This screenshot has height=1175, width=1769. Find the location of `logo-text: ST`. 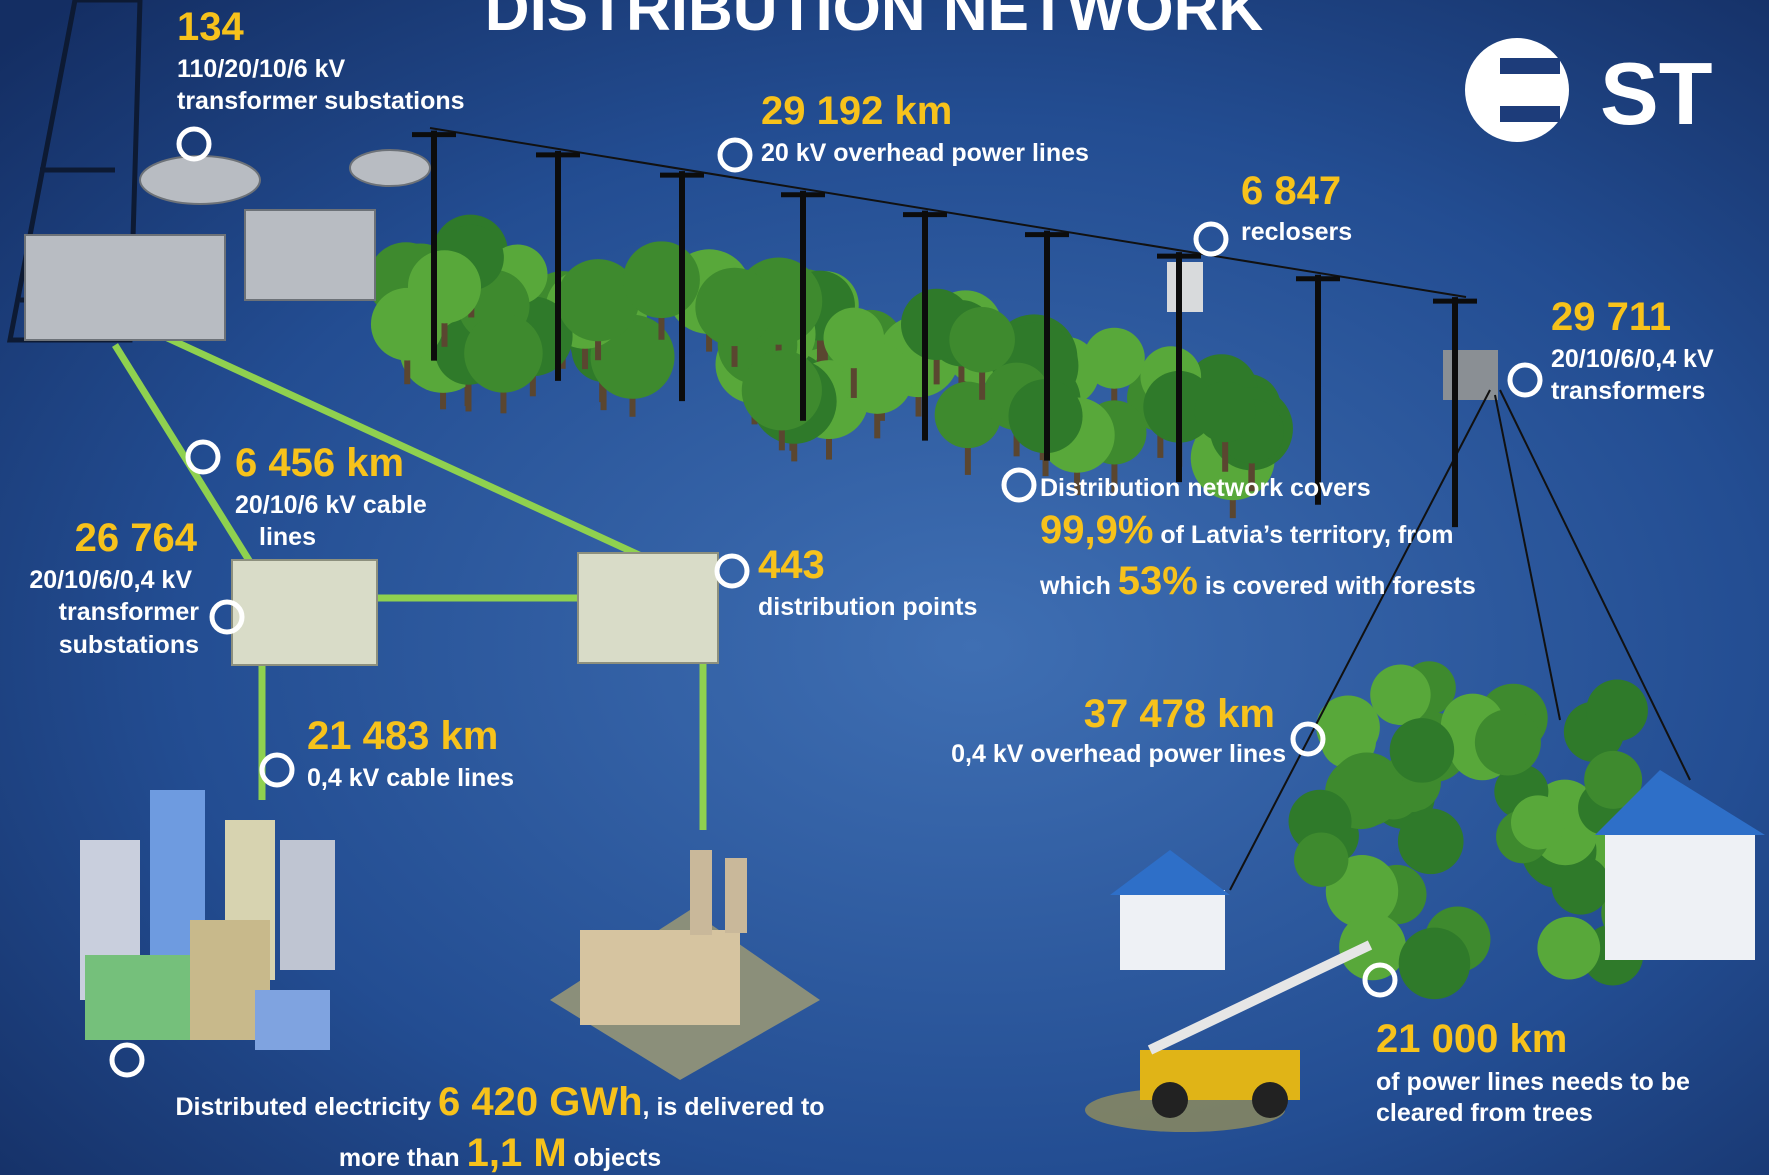

logo-text: ST is located at coordinates (1656, 93).